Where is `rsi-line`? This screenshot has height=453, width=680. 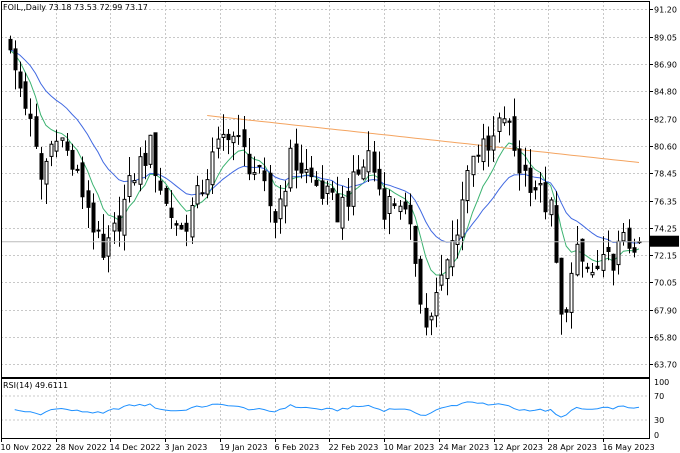
rsi-line is located at coordinates (327, 409).